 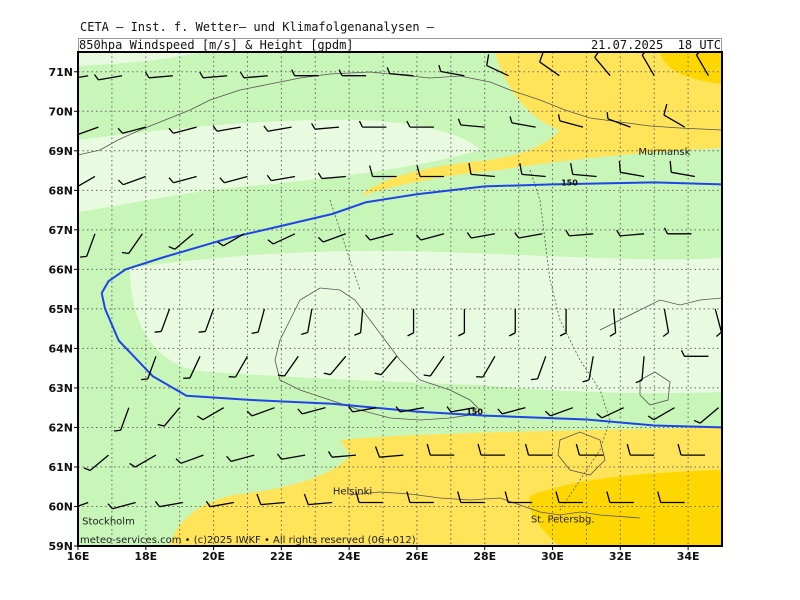 What do you see at coordinates (541, 124) in the screenshot?
I see `shade-fast-north` at bounding box center [541, 124].